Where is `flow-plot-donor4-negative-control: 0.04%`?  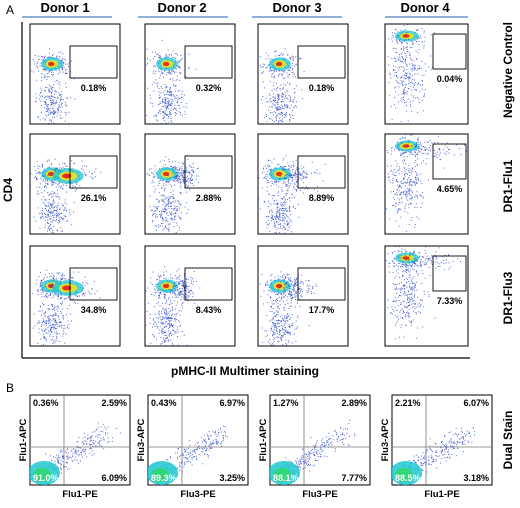 flow-plot-donor4-negative-control: 0.04% is located at coordinates (426, 74).